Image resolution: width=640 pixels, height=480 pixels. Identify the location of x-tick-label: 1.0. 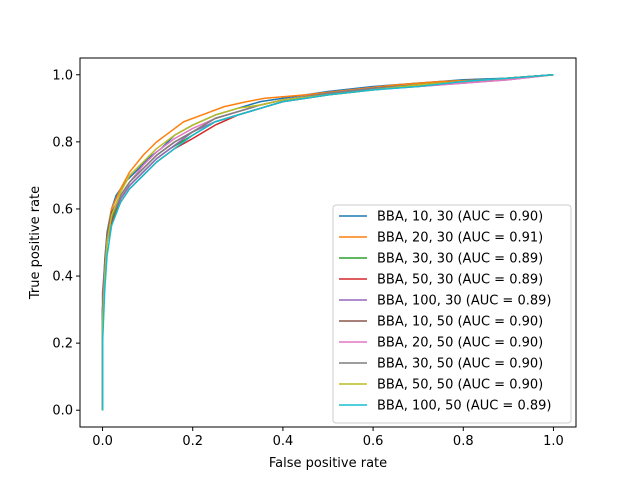
(553, 441).